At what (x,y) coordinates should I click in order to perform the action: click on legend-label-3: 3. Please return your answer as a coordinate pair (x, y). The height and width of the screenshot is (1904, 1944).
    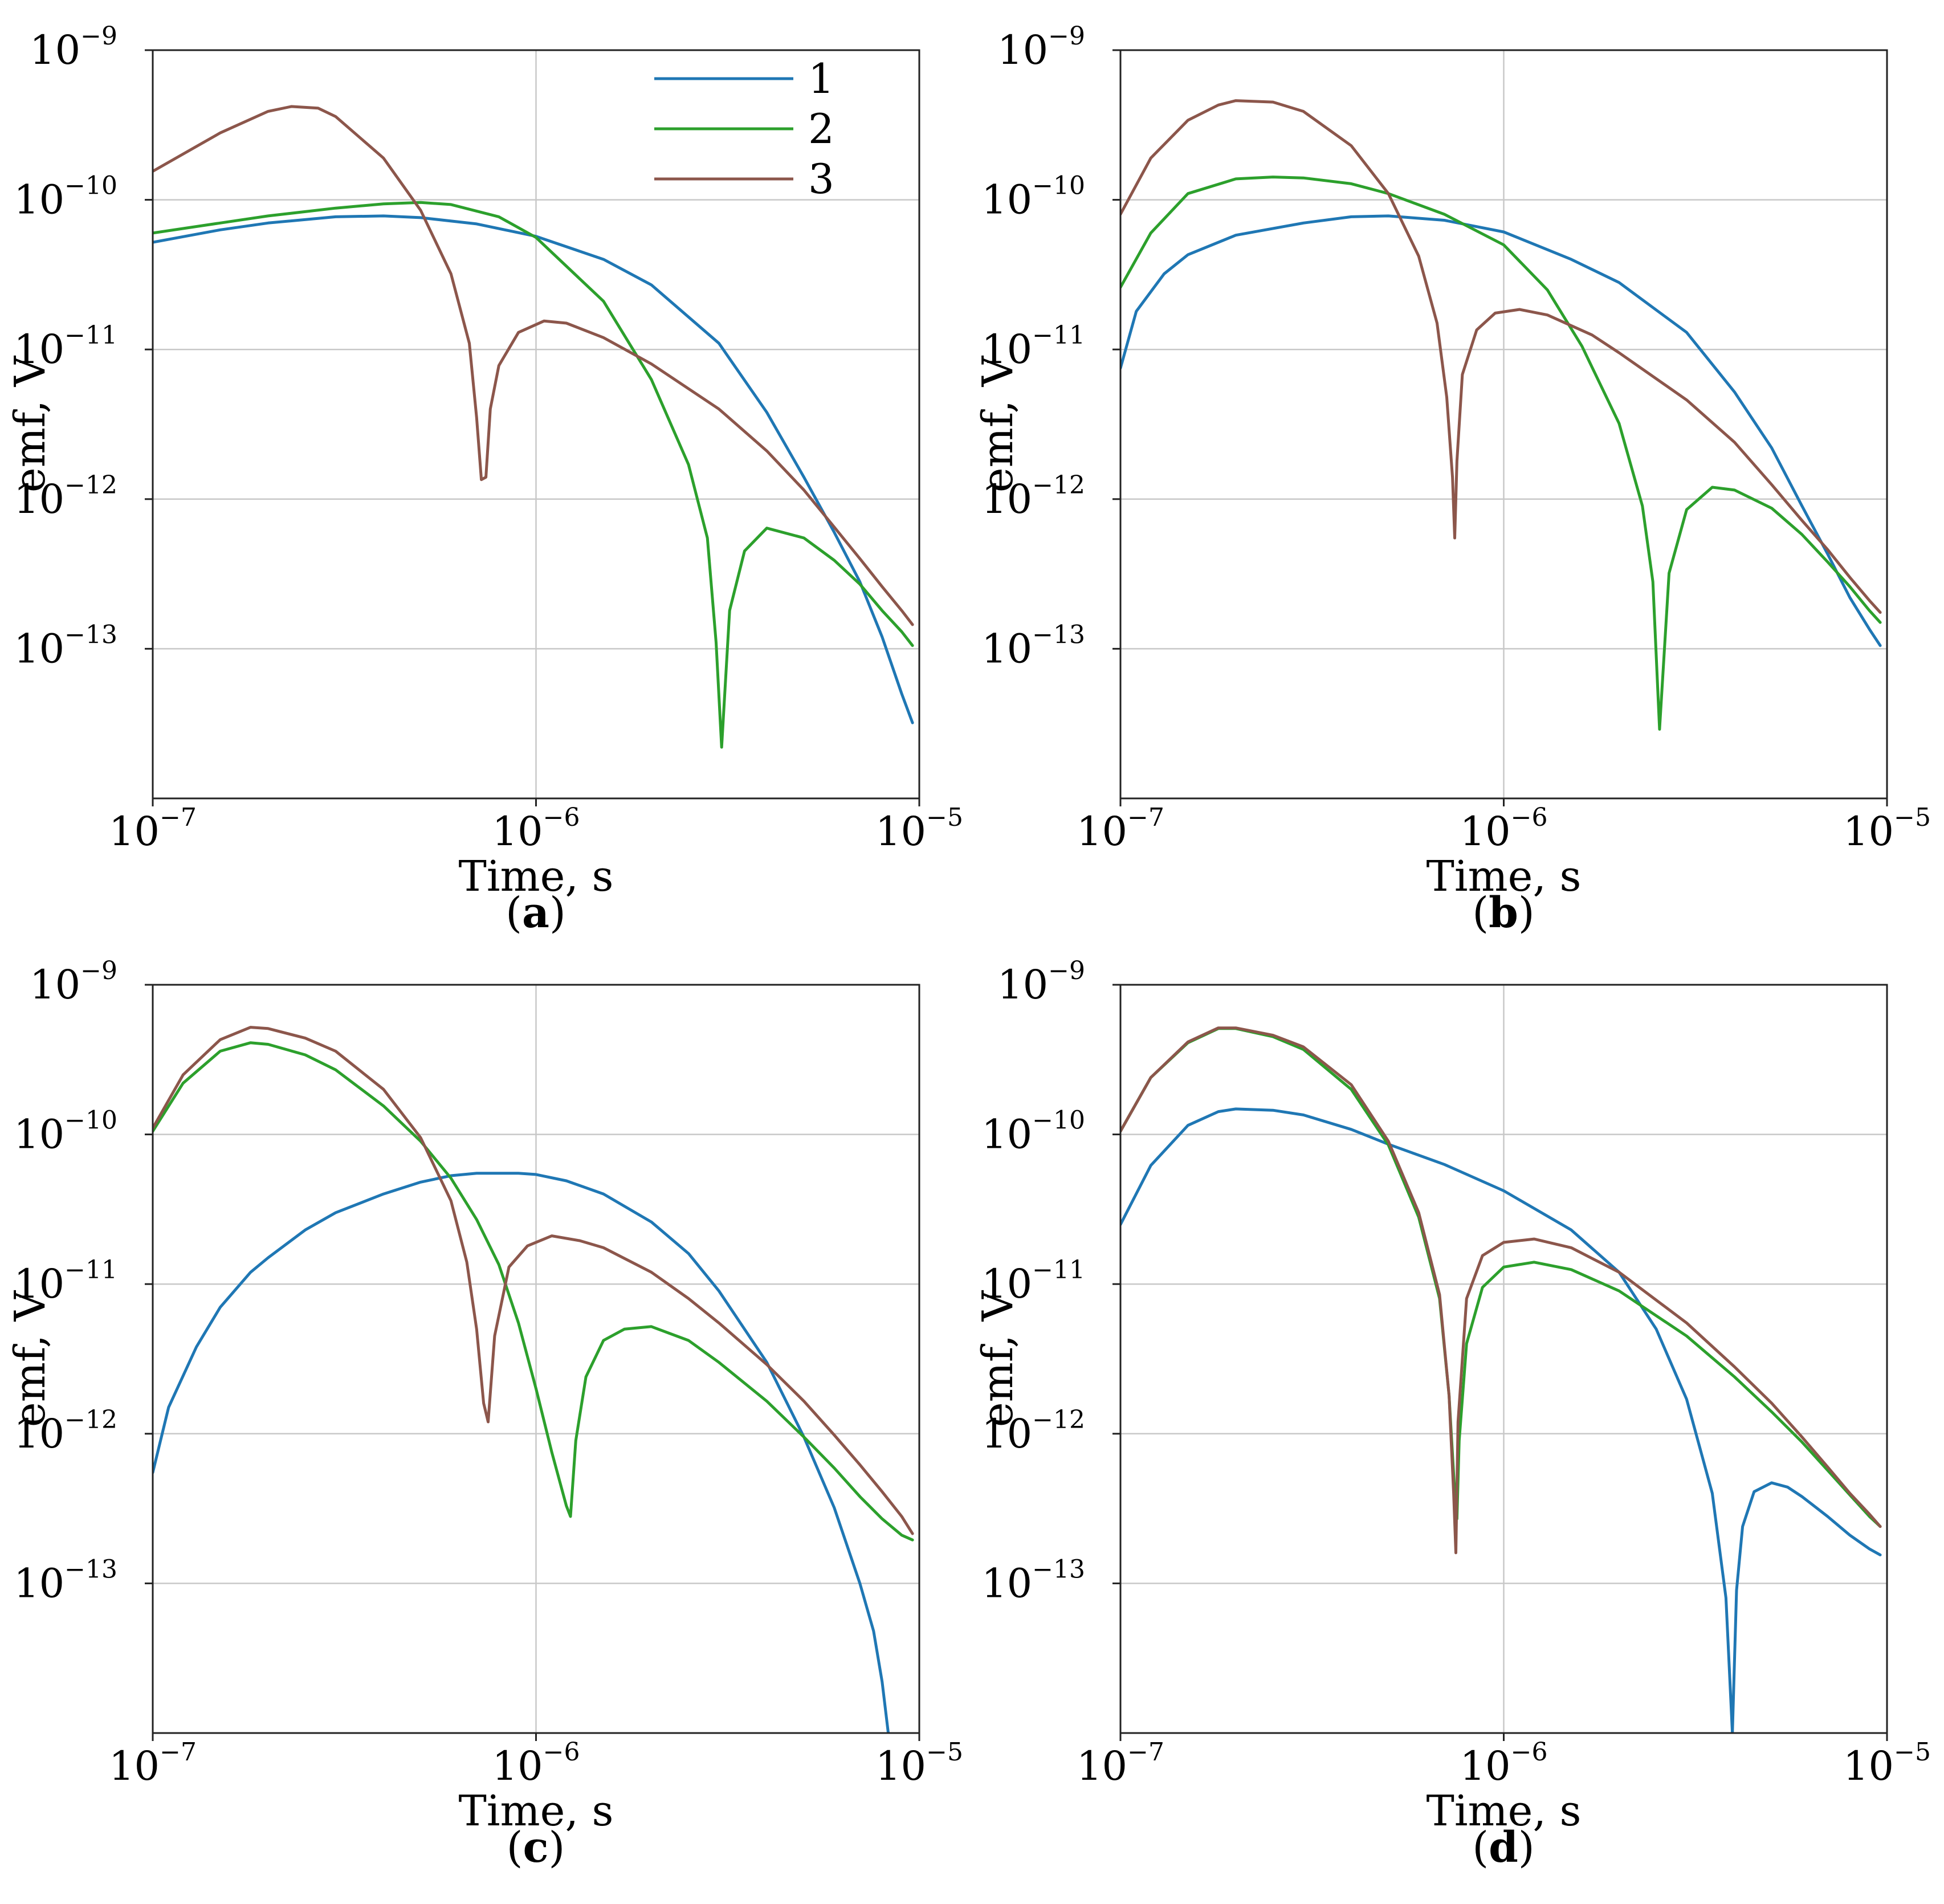
    Looking at the image, I should click on (821, 179).